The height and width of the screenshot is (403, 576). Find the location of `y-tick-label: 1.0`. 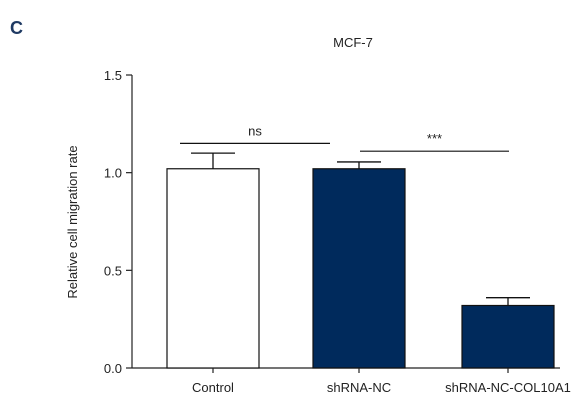

y-tick-label: 1.0 is located at coordinates (113, 173).